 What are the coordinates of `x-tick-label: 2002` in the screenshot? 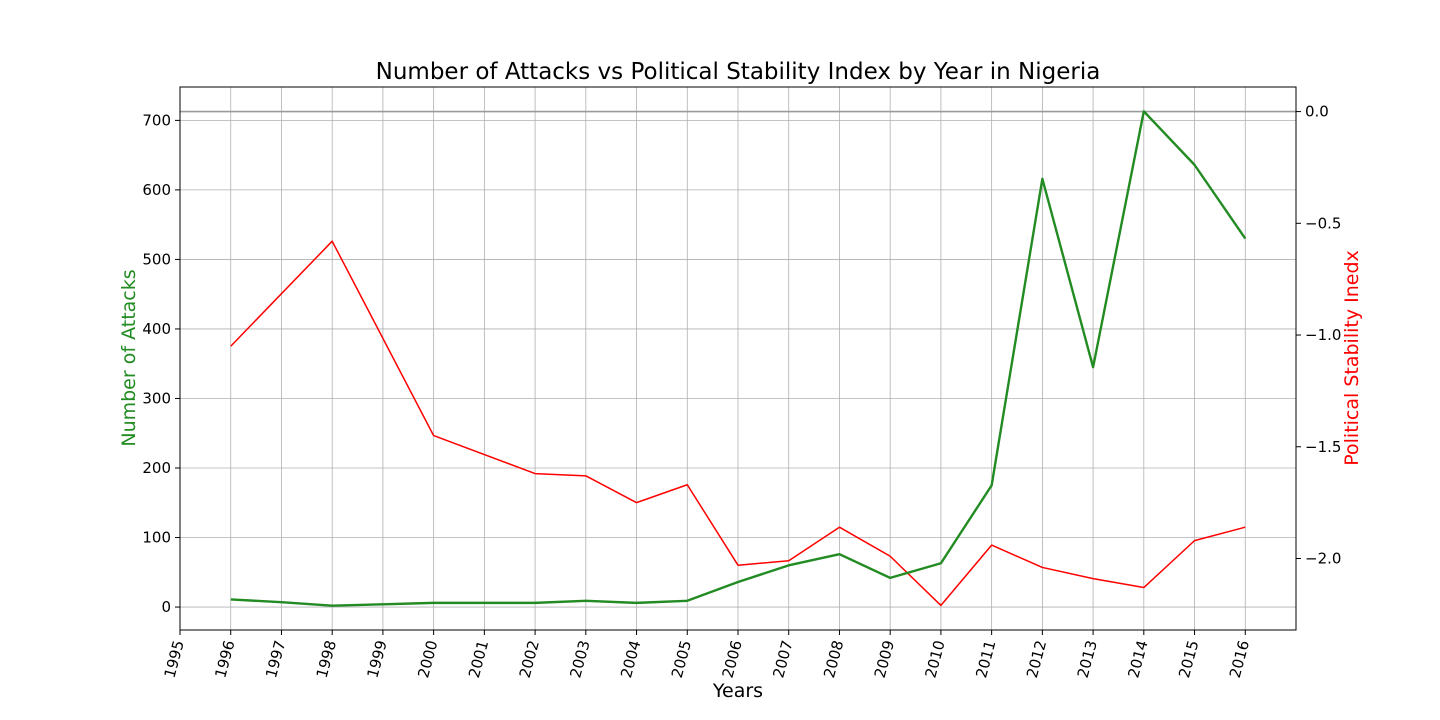 It's located at (529, 659).